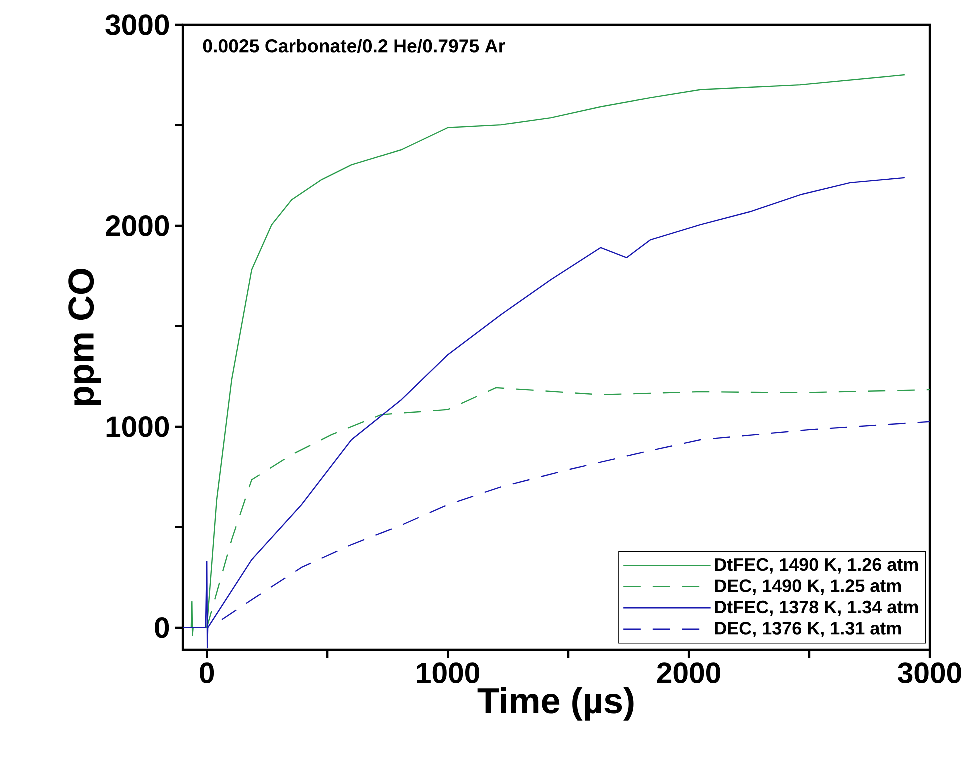 The height and width of the screenshot is (774, 968). I want to click on legend-label: DtFEC, 1378 K, 1.34 atm, so click(816, 608).